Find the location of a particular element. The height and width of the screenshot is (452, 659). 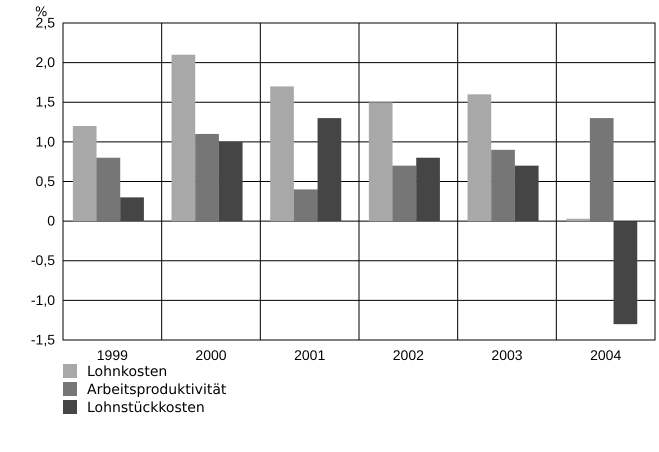

x-tick-label: 1999 is located at coordinates (112, 354).